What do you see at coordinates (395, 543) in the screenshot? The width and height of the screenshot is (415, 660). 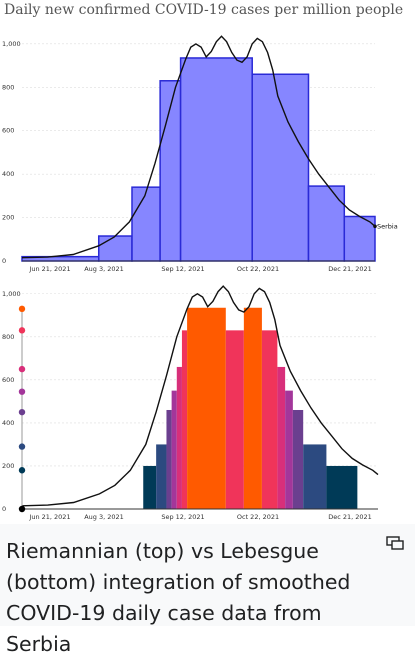 I see `enlarge-icon` at bounding box center [395, 543].